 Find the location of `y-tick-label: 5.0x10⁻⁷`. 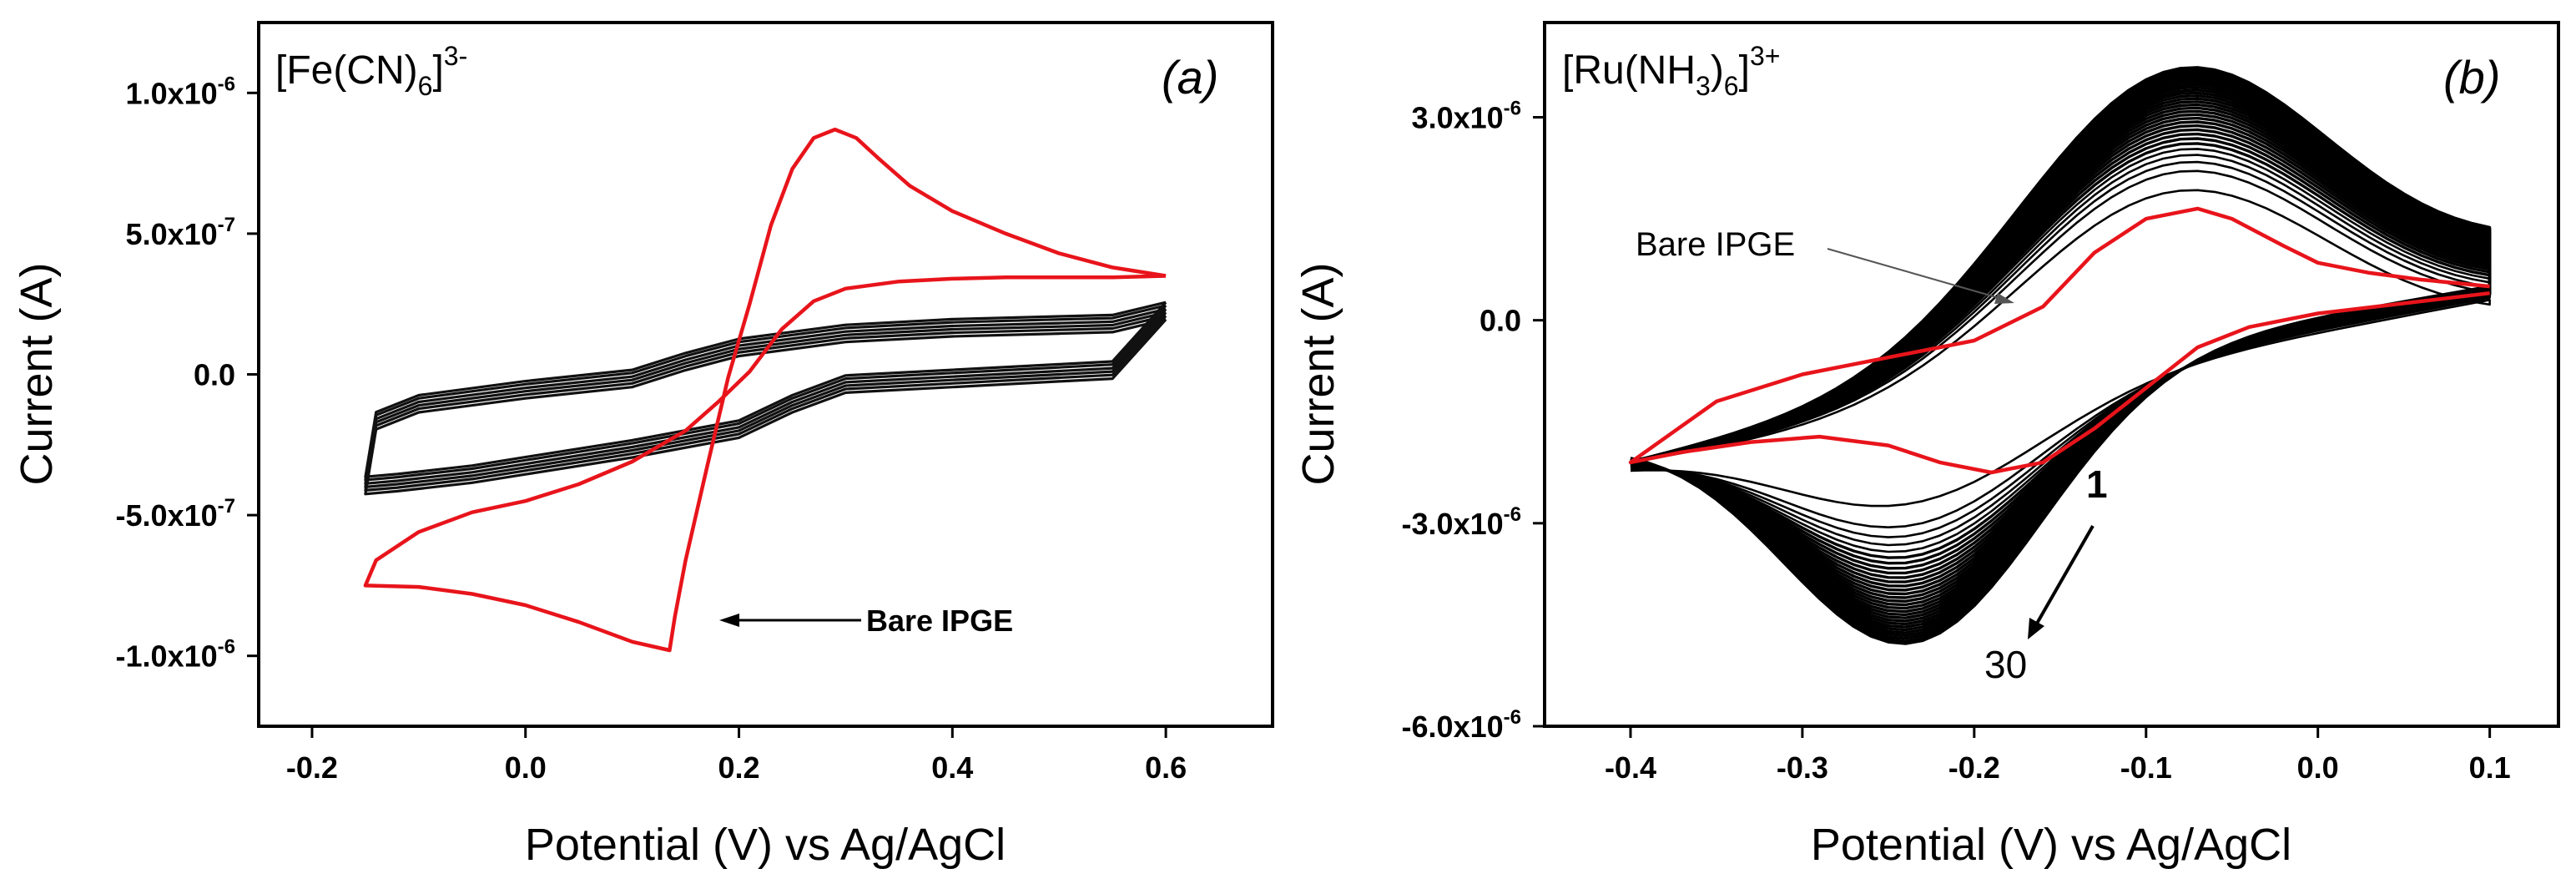

y-tick-label: 5.0x10⁻⁷ is located at coordinates (180, 232).